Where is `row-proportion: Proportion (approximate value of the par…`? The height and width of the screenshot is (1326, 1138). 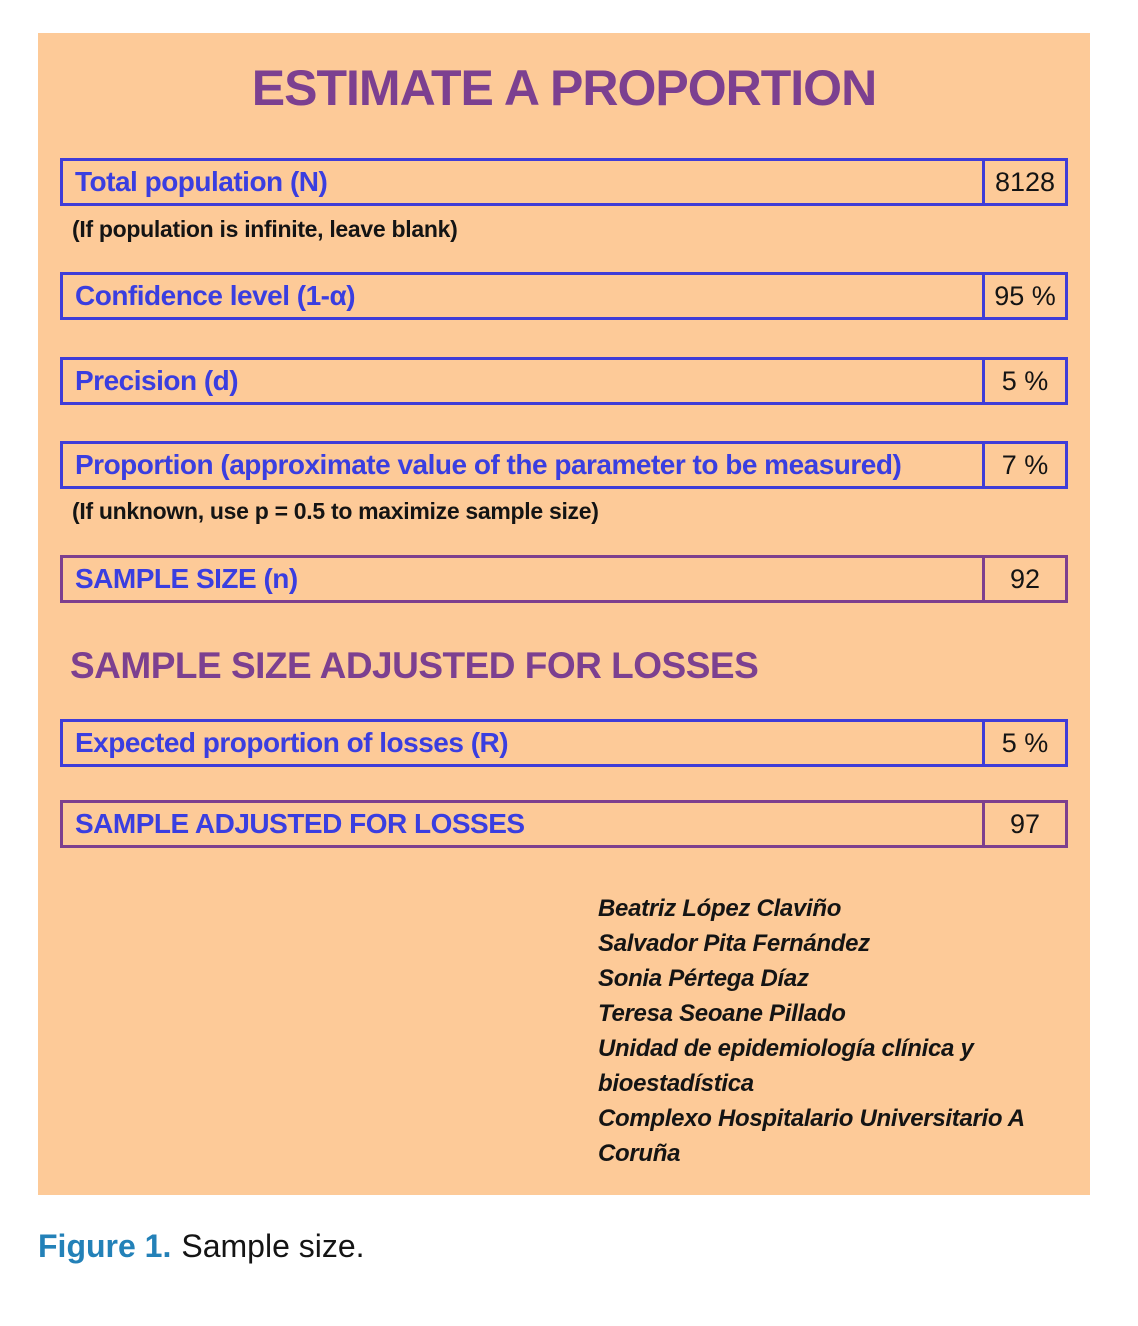 row-proportion: Proportion (approximate value of the par… is located at coordinates (564, 465).